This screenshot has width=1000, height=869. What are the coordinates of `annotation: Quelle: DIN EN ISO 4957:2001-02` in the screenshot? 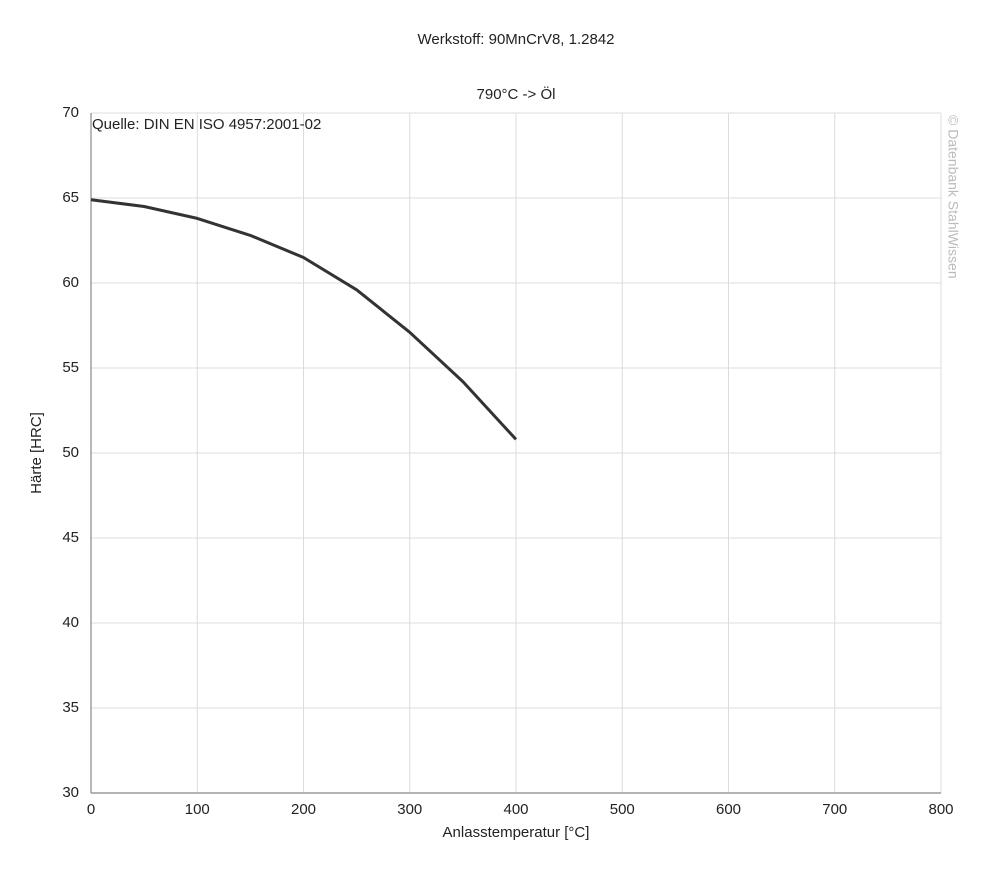 It's located at (206, 124).